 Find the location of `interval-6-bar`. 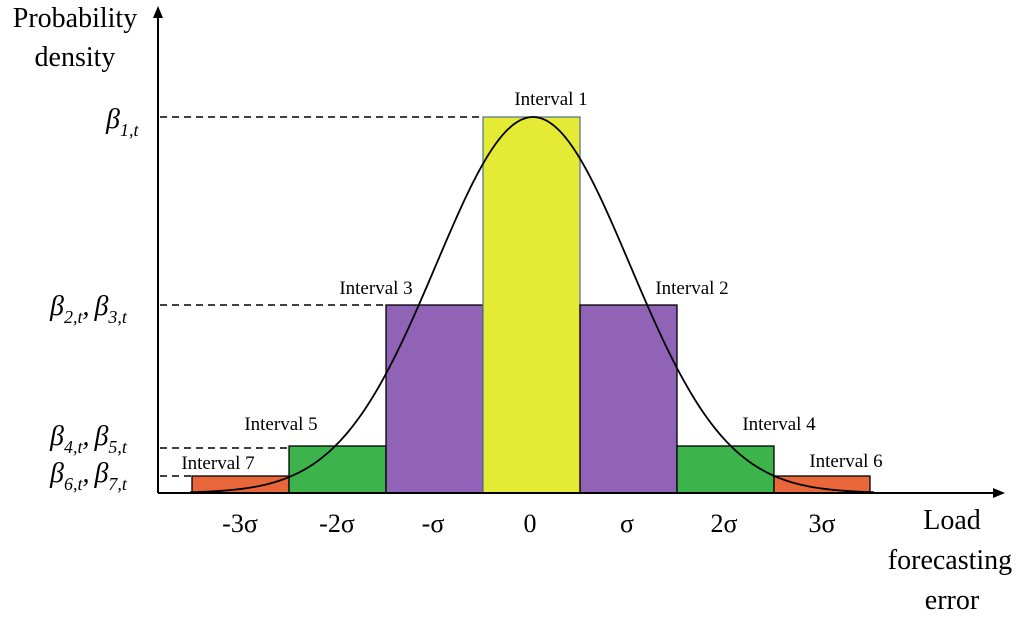

interval-6-bar is located at coordinates (822, 484).